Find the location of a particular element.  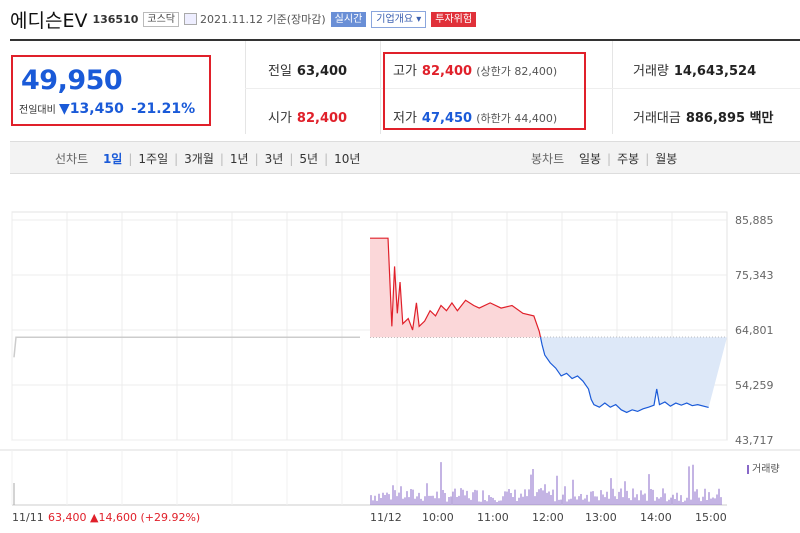

prev-day-change: ▲14,600 (+29.92%) is located at coordinates (145, 517).